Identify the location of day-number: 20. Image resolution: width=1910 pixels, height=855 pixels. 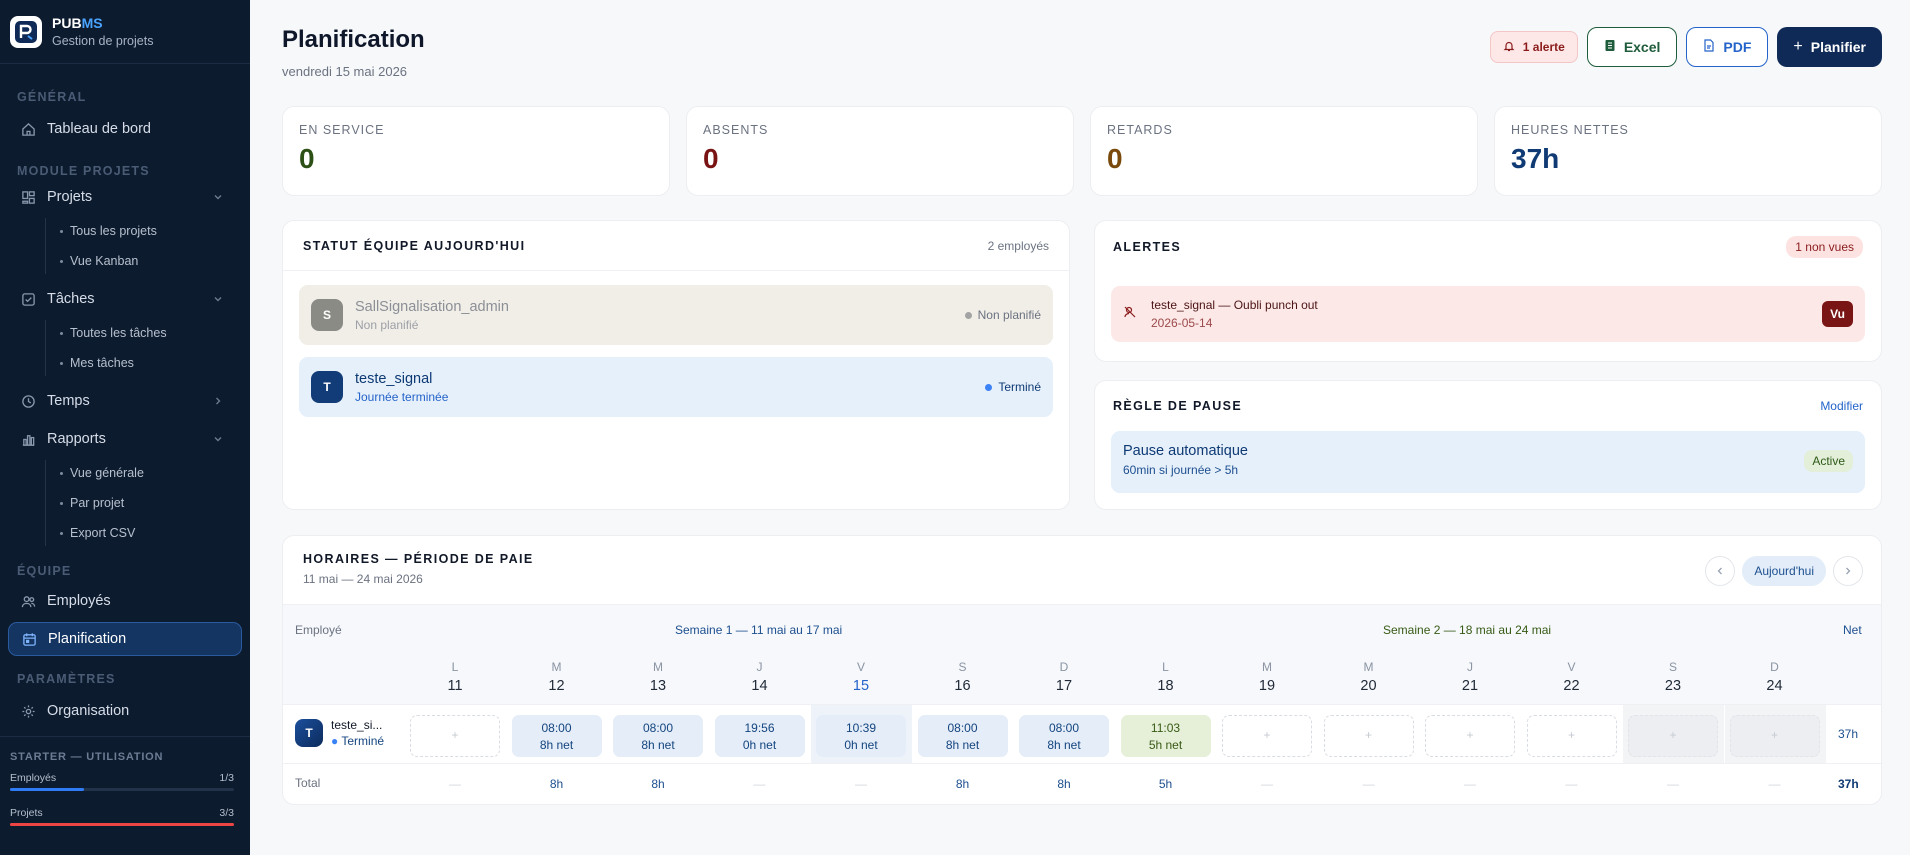
(1368, 686).